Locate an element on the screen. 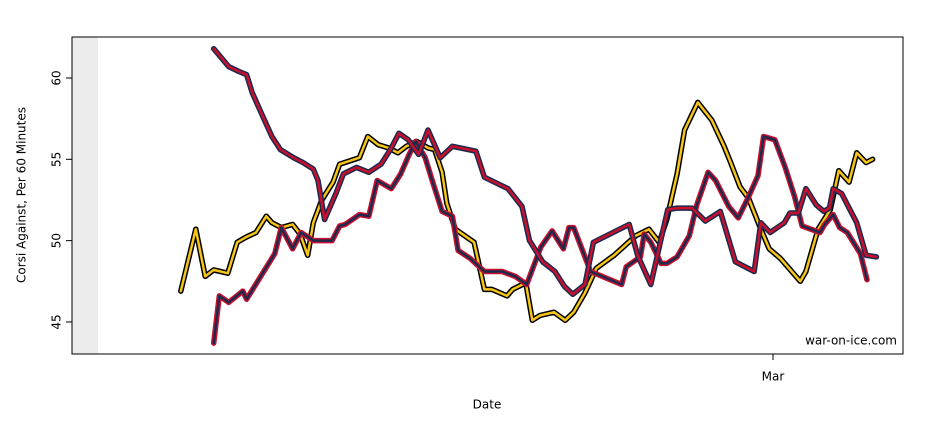  y-tick-label: 60 is located at coordinates (57, 77).